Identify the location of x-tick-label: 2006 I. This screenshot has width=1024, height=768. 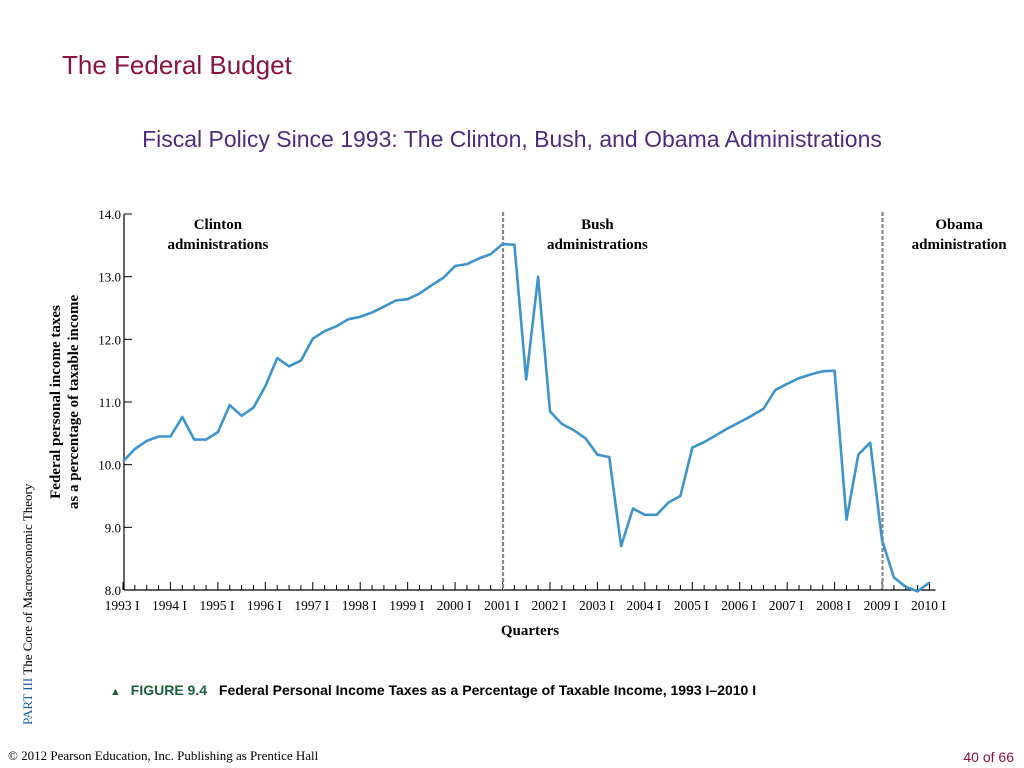
(738, 605).